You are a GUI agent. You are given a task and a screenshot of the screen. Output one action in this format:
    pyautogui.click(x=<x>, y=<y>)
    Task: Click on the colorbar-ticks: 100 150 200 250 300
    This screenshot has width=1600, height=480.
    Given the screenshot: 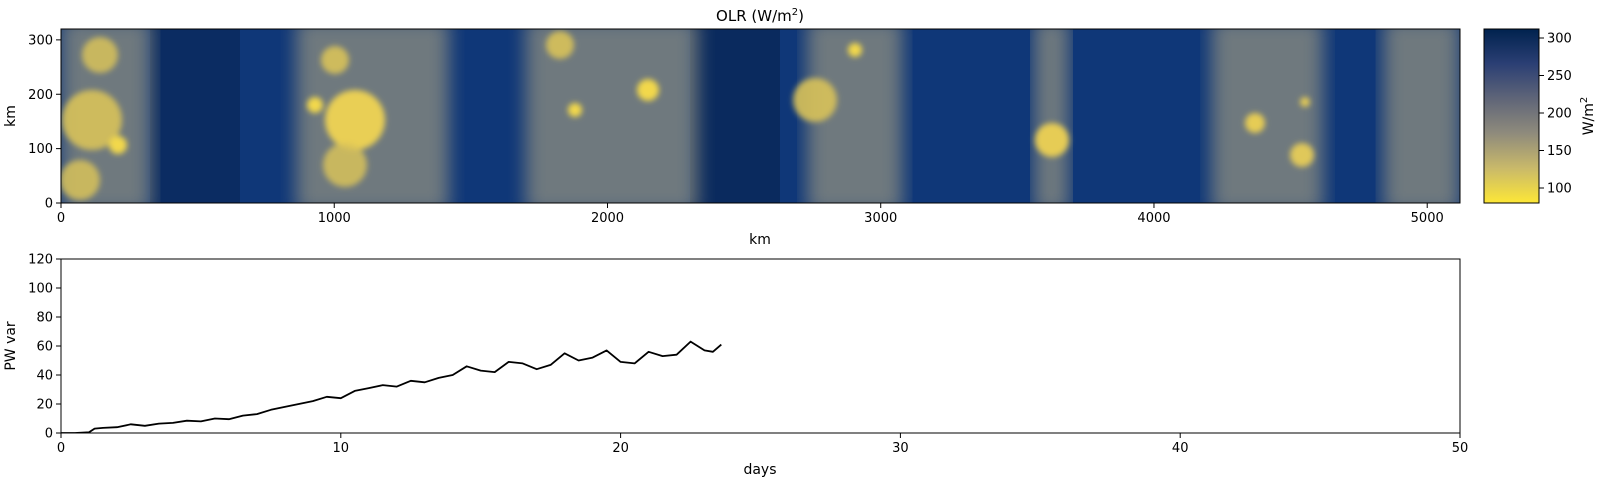 What is the action you would take?
    pyautogui.click(x=1555, y=114)
    